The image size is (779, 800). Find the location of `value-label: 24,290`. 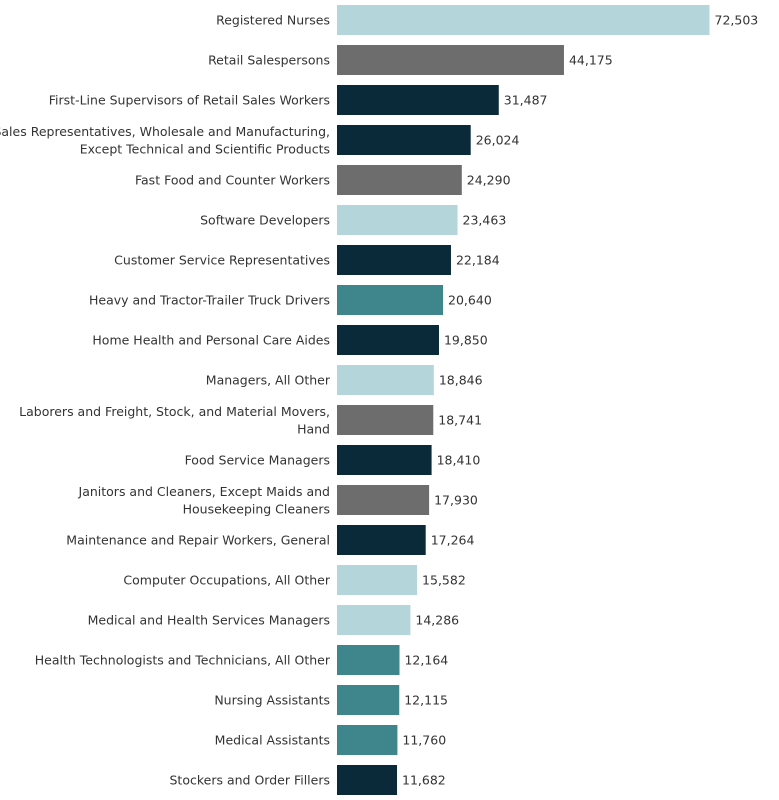

value-label: 24,290 is located at coordinates (489, 180).